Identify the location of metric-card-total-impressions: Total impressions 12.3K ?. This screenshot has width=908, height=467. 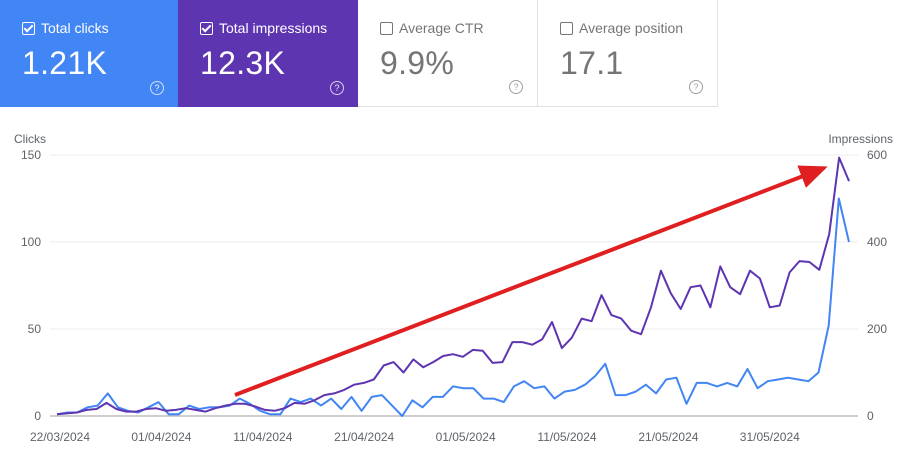
(268, 53).